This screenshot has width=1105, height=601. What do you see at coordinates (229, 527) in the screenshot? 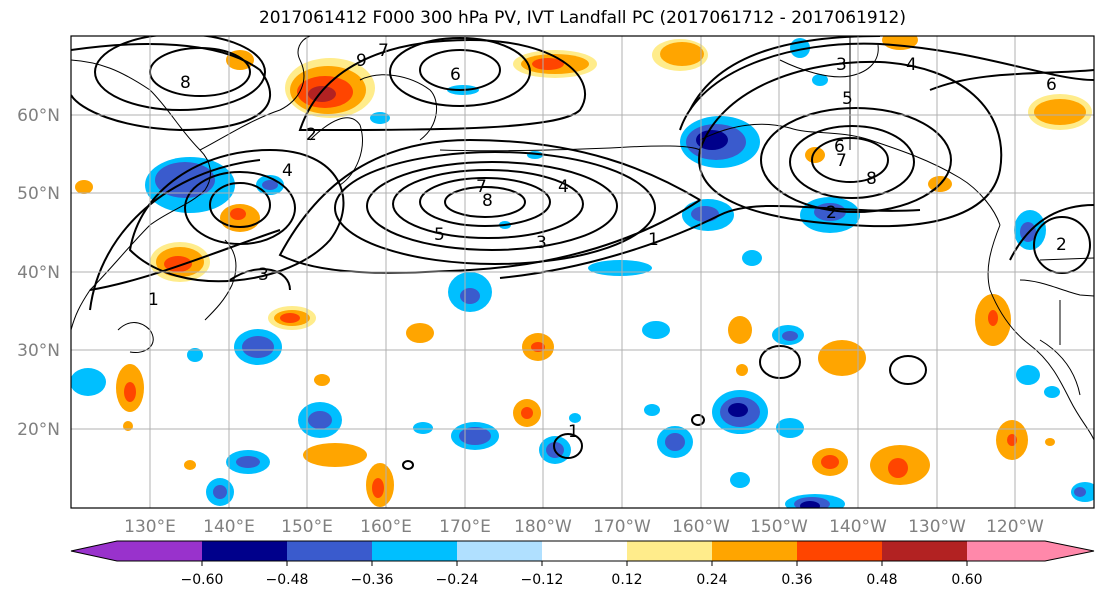
I see `lon-label: 140°E` at bounding box center [229, 527].